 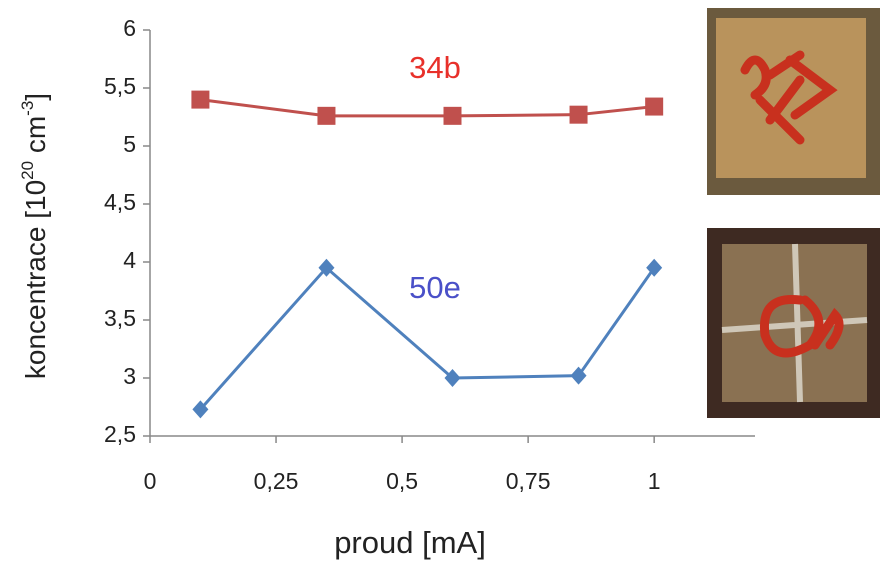 What do you see at coordinates (27, 108) in the screenshot?
I see `y-label-superscript: -3` at bounding box center [27, 108].